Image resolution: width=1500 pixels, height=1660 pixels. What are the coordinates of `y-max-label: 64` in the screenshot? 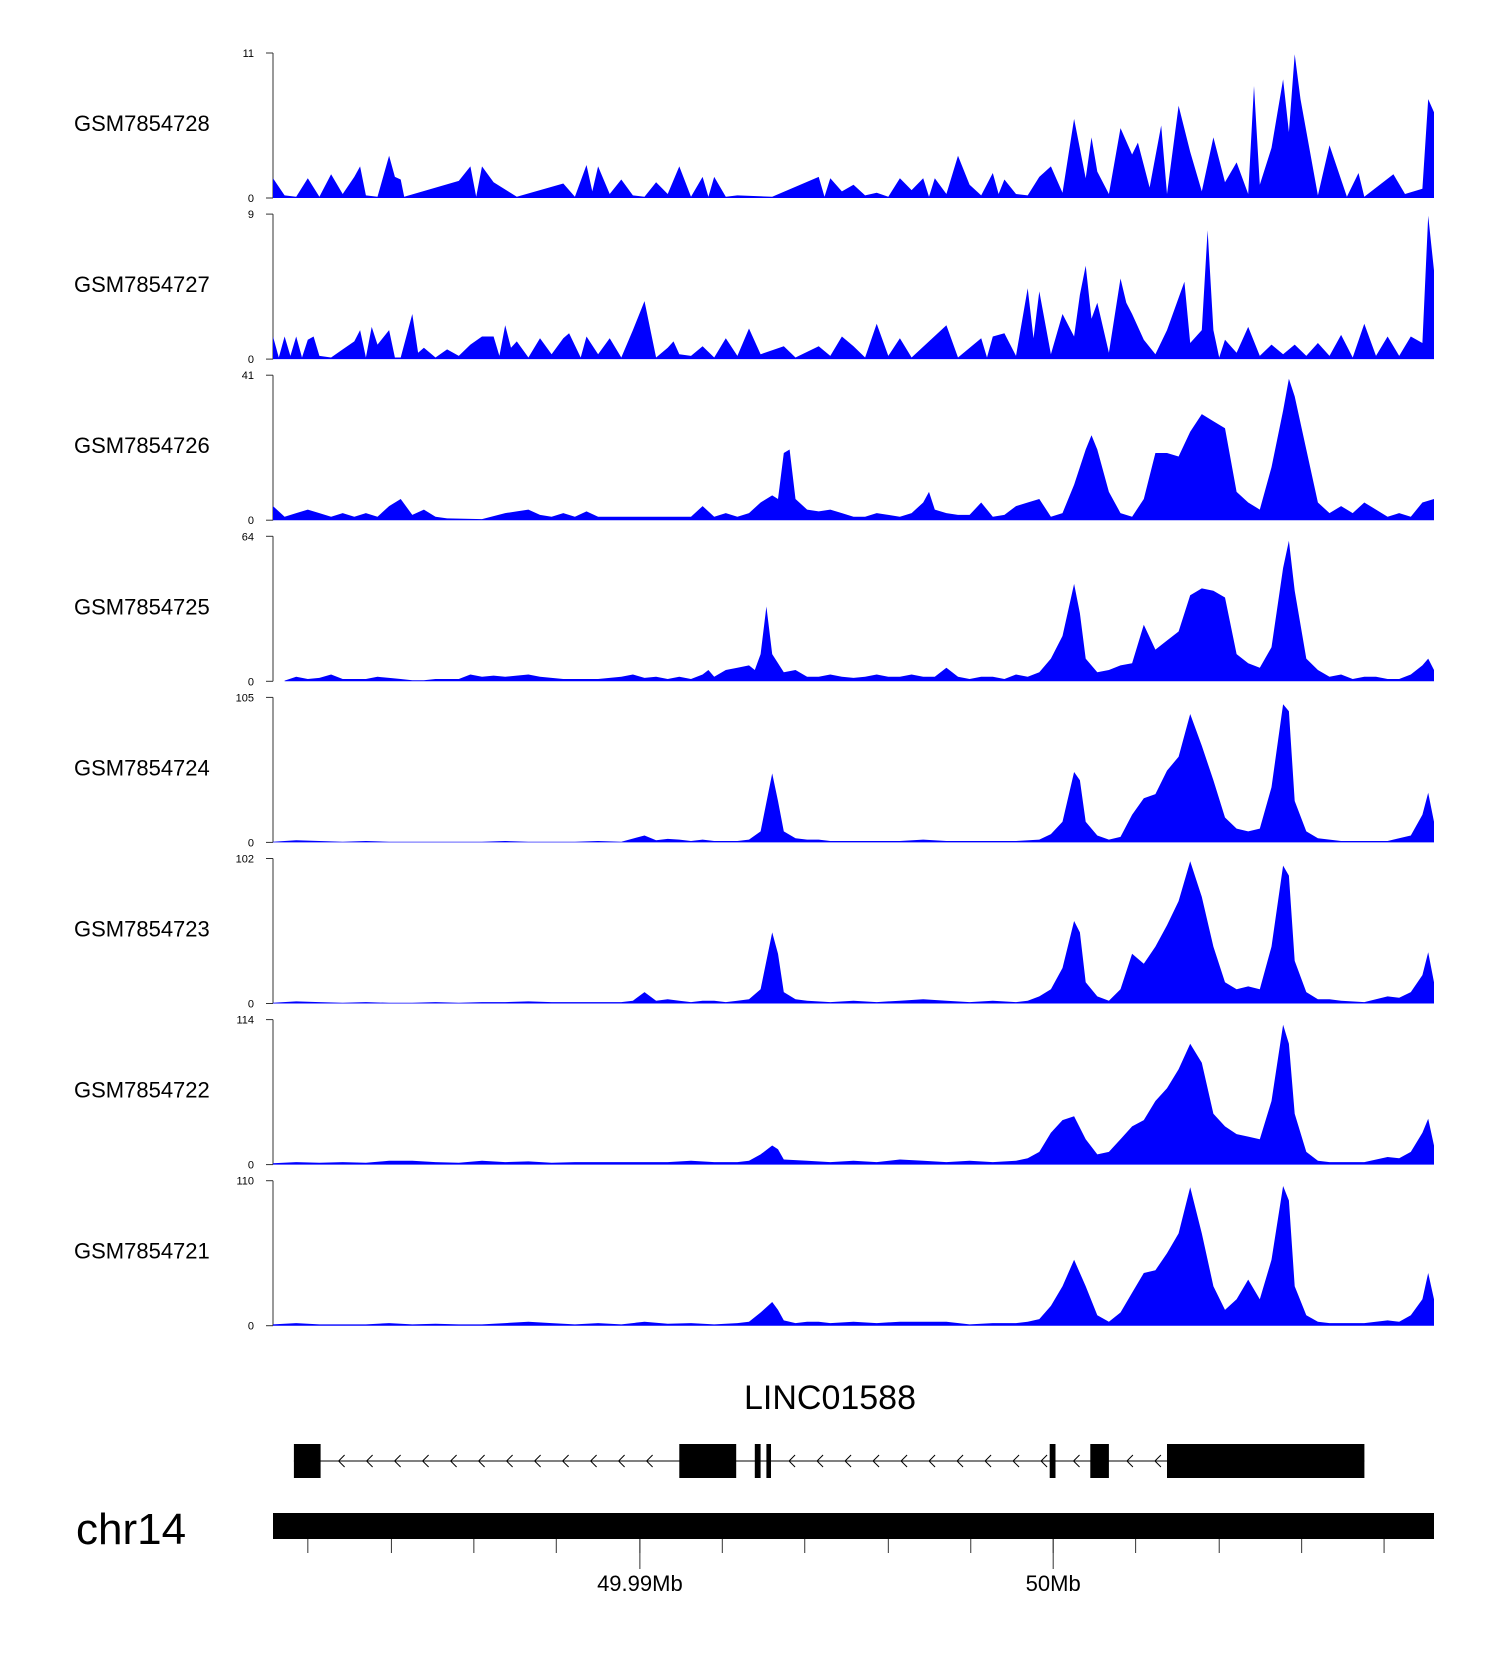 It's located at (248, 537).